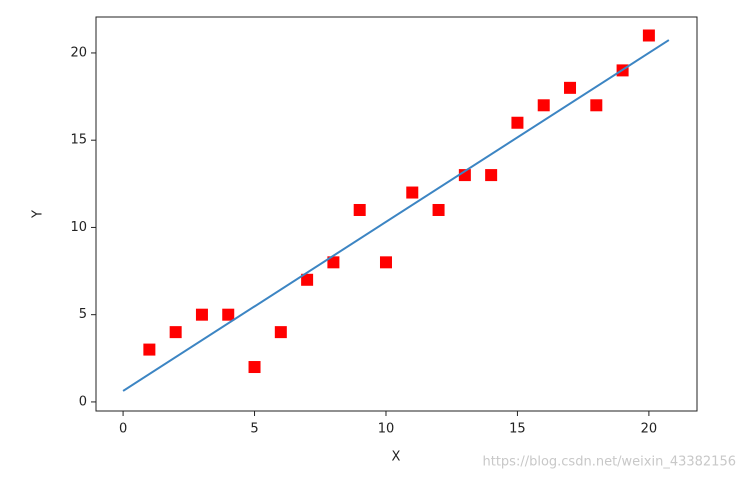 This screenshot has width=746, height=479. What do you see at coordinates (396, 457) in the screenshot?
I see `x-axis-label: X` at bounding box center [396, 457].